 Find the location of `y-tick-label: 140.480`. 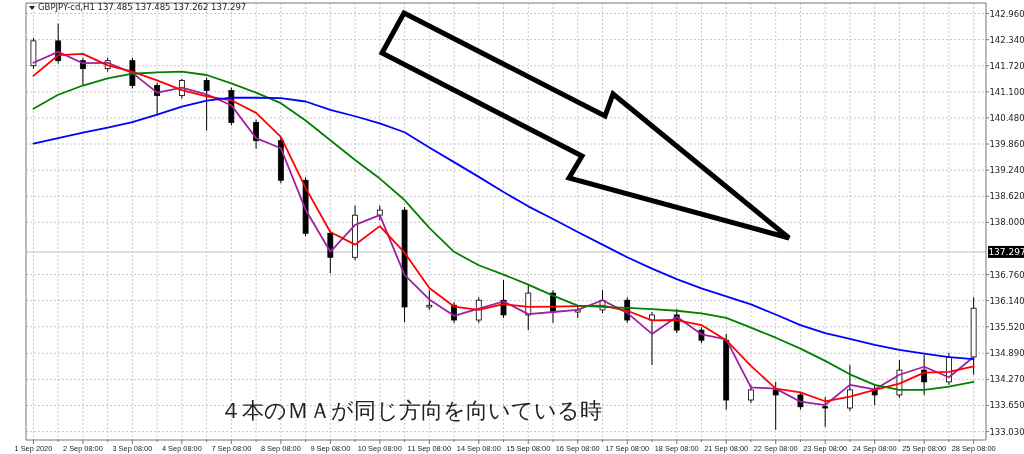

y-tick-label: 140.480 is located at coordinates (1006, 117).